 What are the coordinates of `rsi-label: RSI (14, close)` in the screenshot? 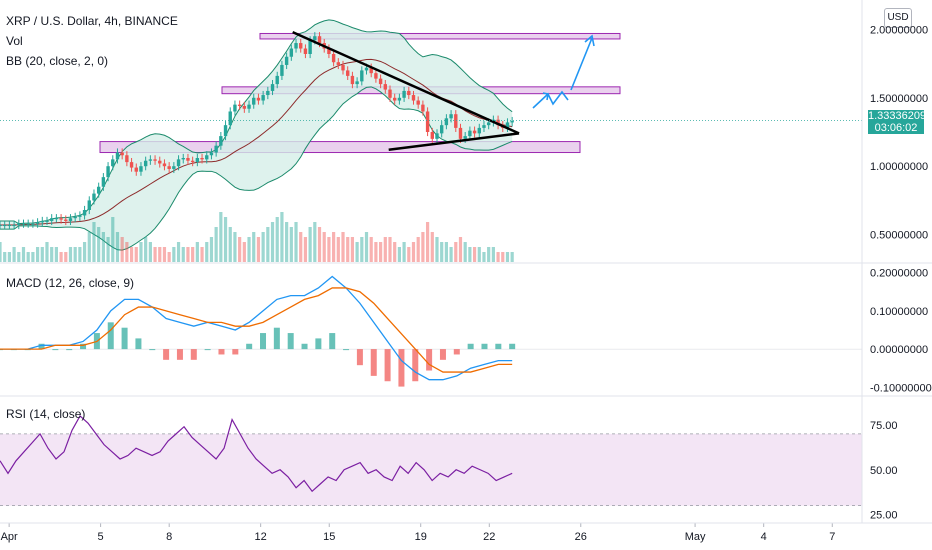 It's located at (46, 414).